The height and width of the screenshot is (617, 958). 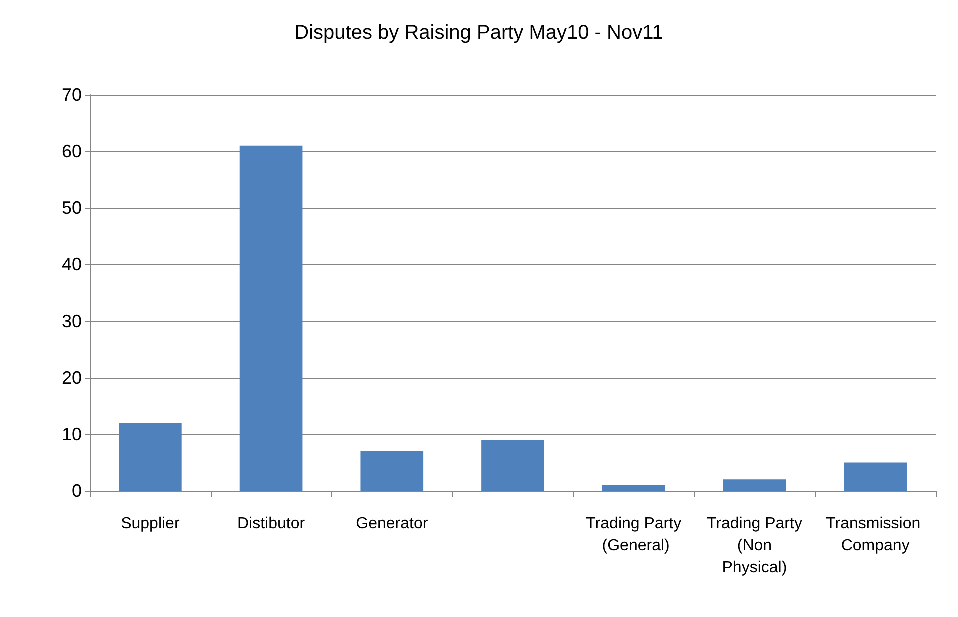 I want to click on y-tick-label: 60, so click(x=72, y=152).